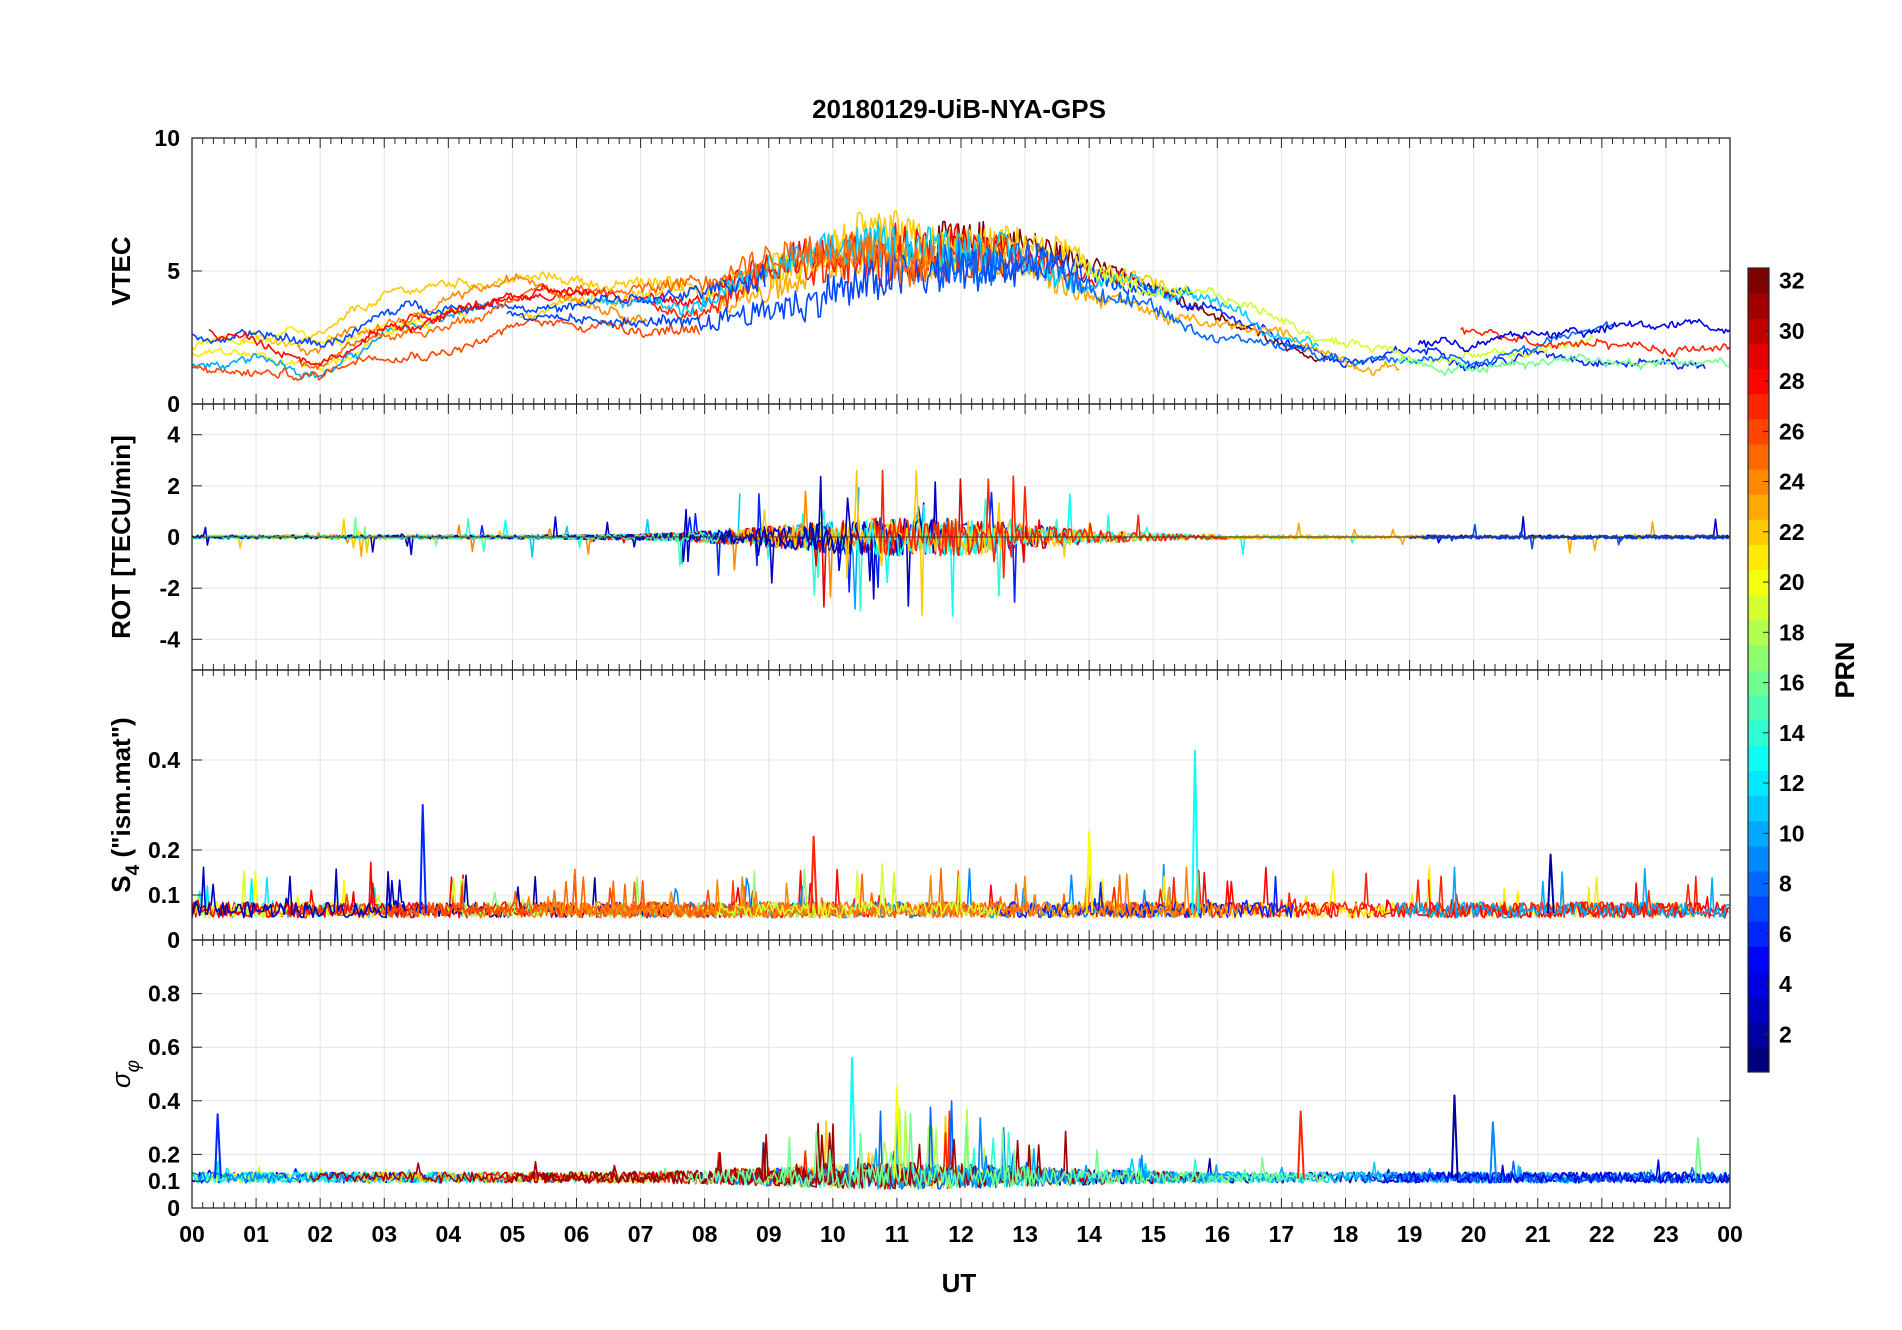 This screenshot has width=1902, height=1330. I want to click on y-axis-label-sigma_phi: σφ, so click(125, 1074).